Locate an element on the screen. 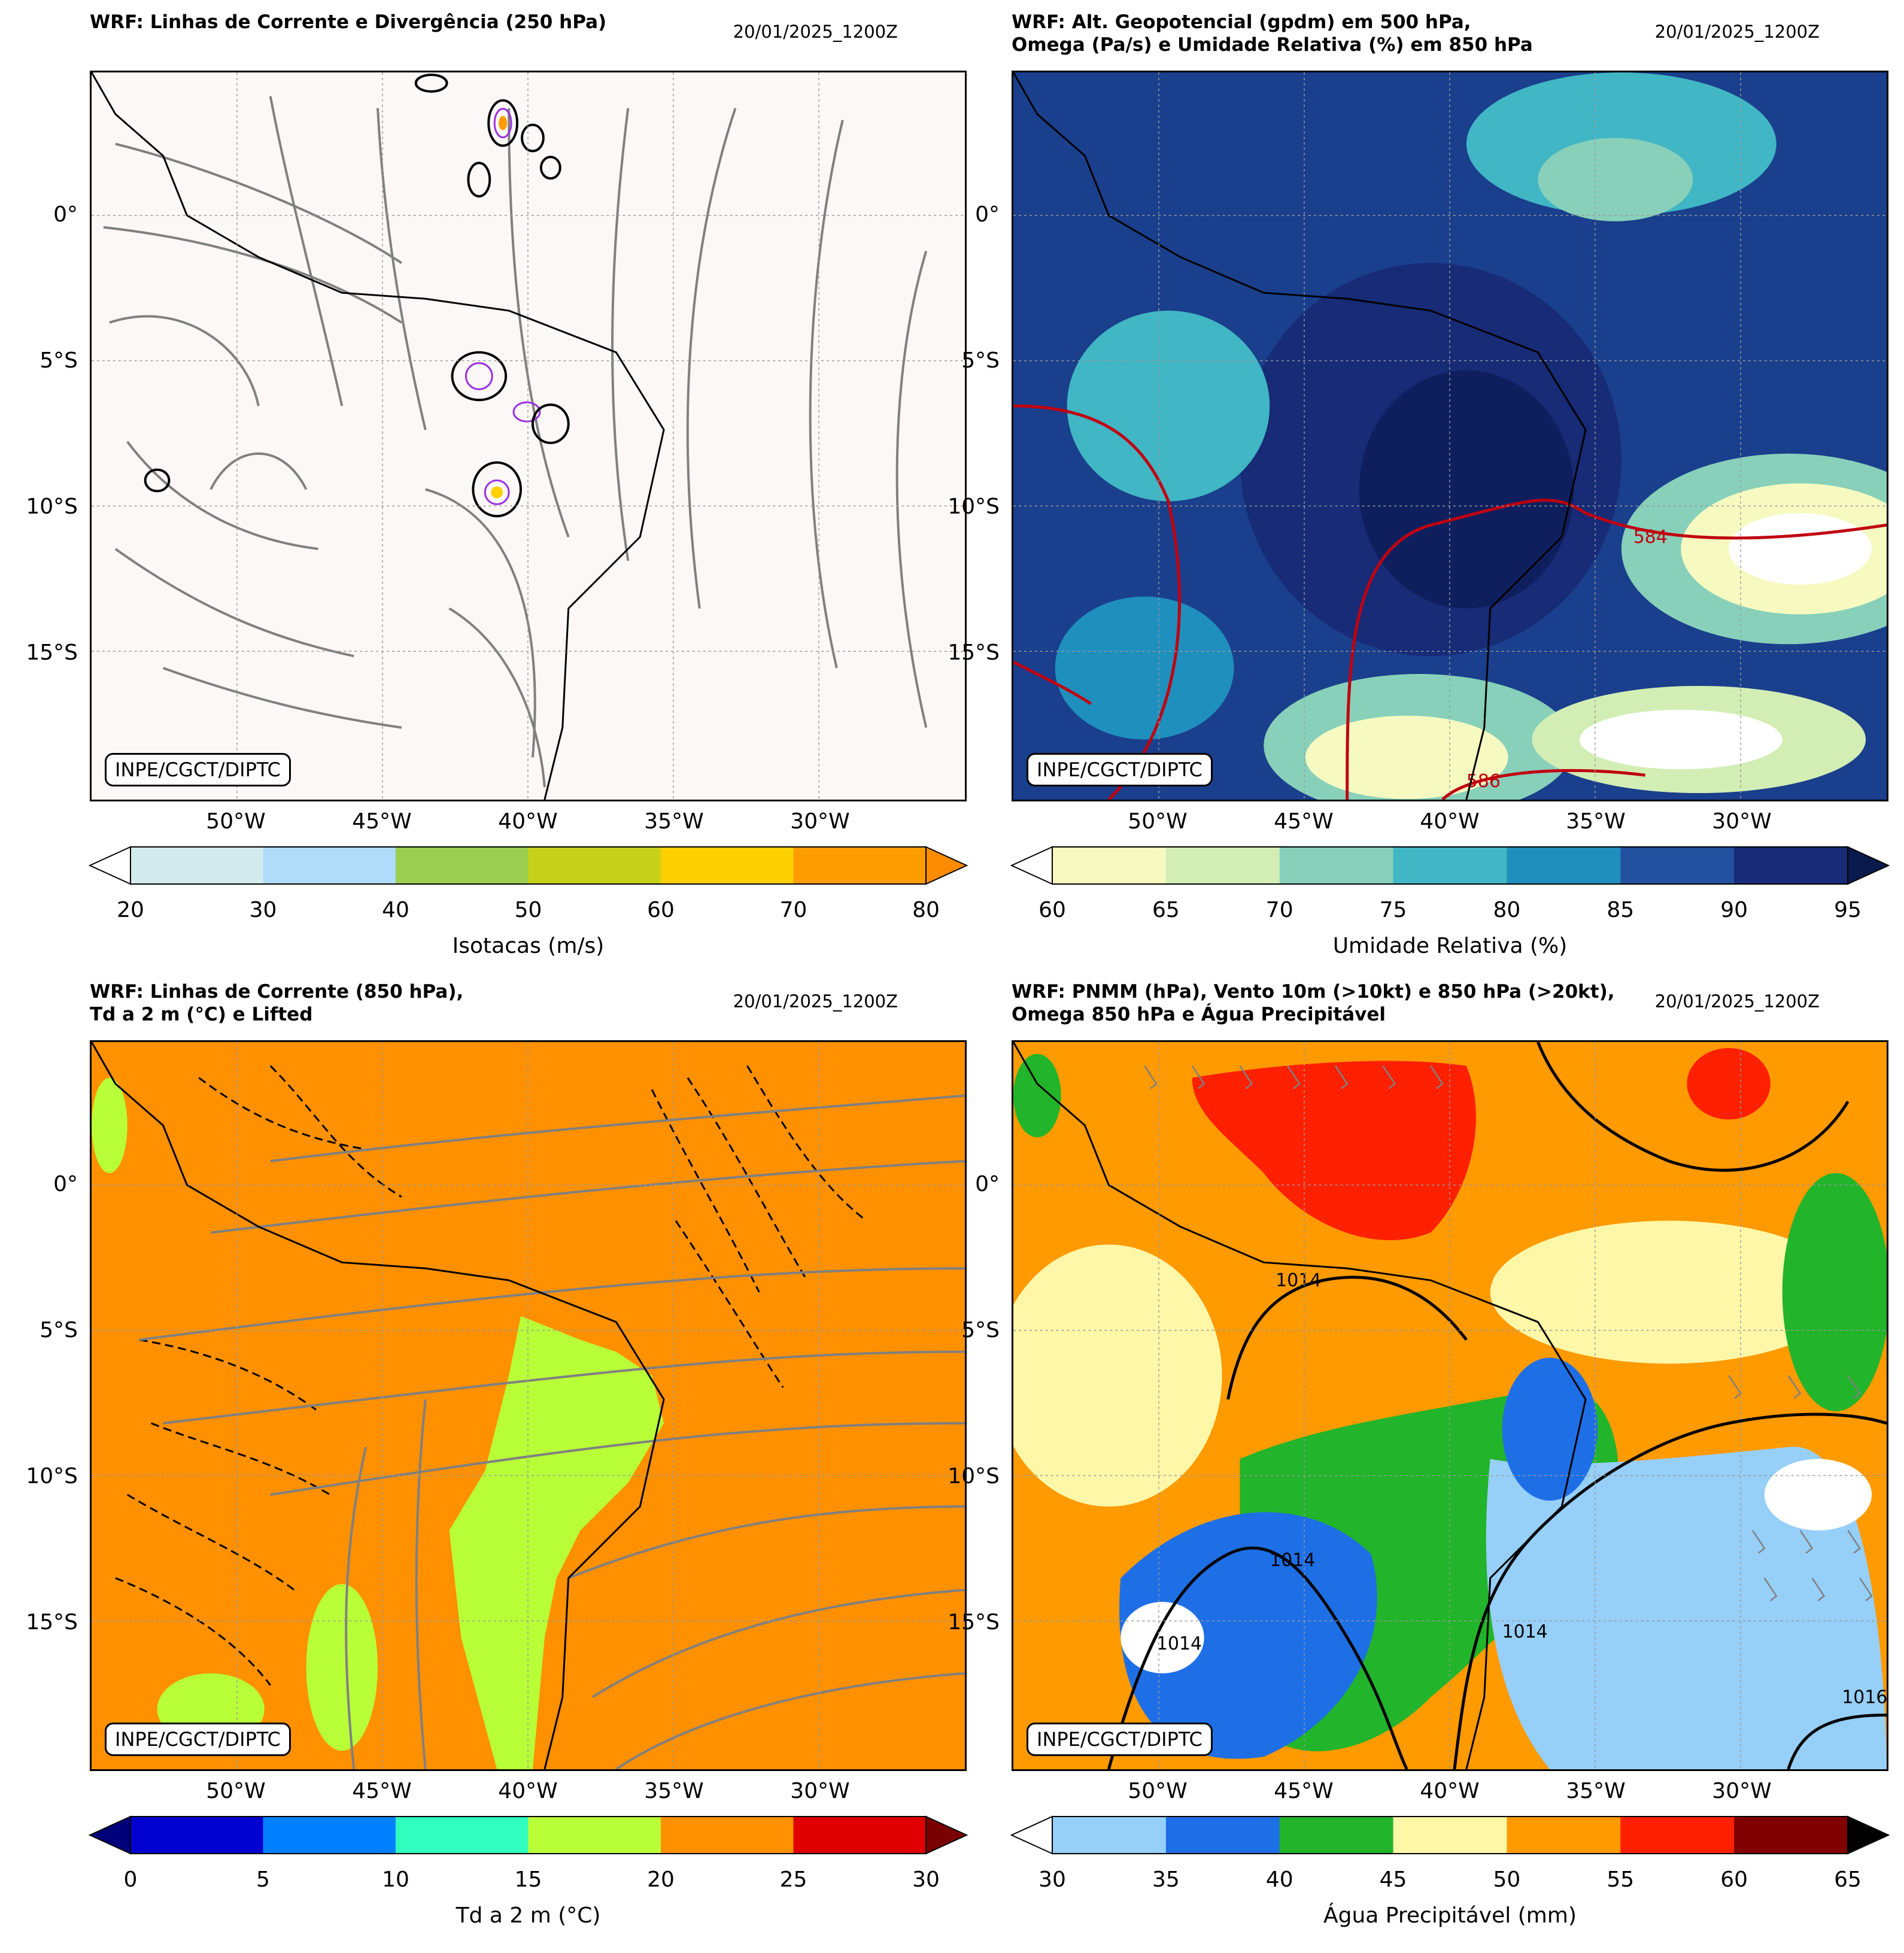  lifted-index-contours is located at coordinates (491, 1376).